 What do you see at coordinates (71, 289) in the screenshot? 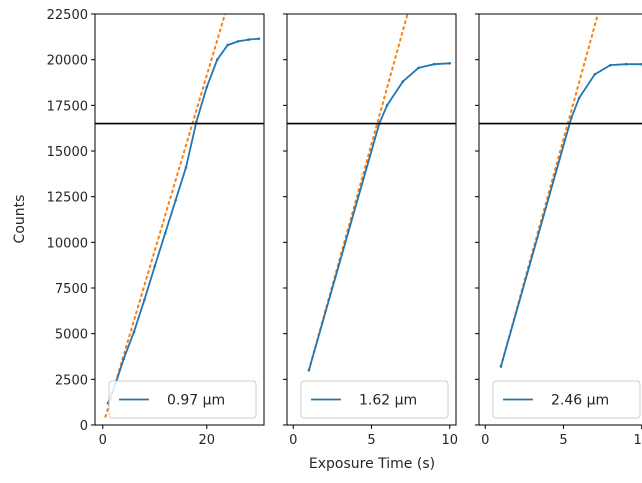
I see `y-tick-label: 7500` at bounding box center [71, 289].